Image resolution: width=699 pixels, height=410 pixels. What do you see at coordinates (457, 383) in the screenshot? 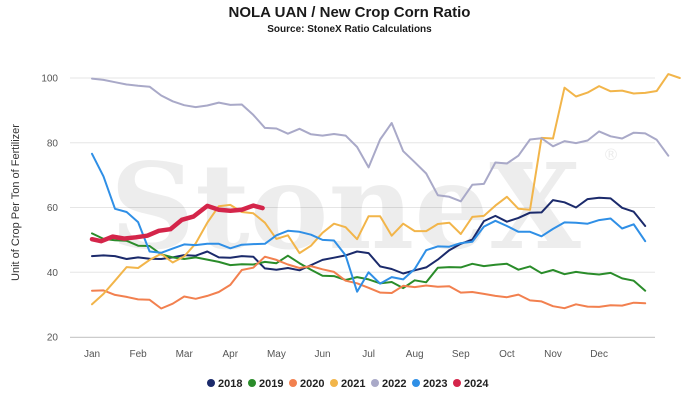
I see `legend-marker-2024` at bounding box center [457, 383].